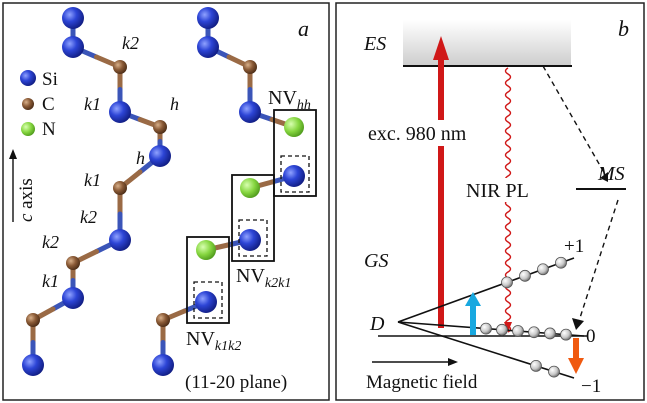 This screenshot has width=647, height=403. I want to click on legend-n-label: N, so click(49, 129).